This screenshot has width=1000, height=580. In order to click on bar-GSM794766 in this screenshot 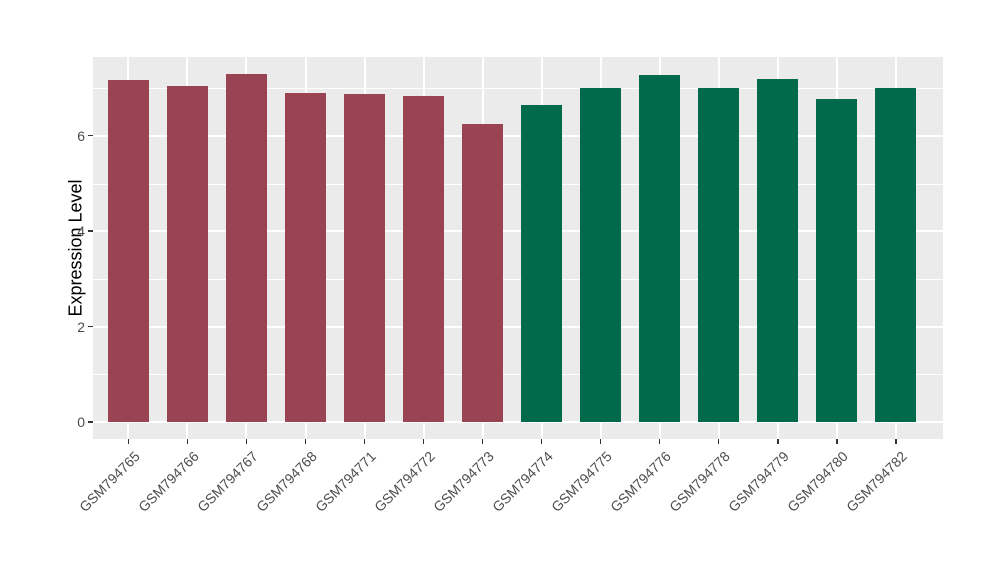, I will do `click(187, 254)`.